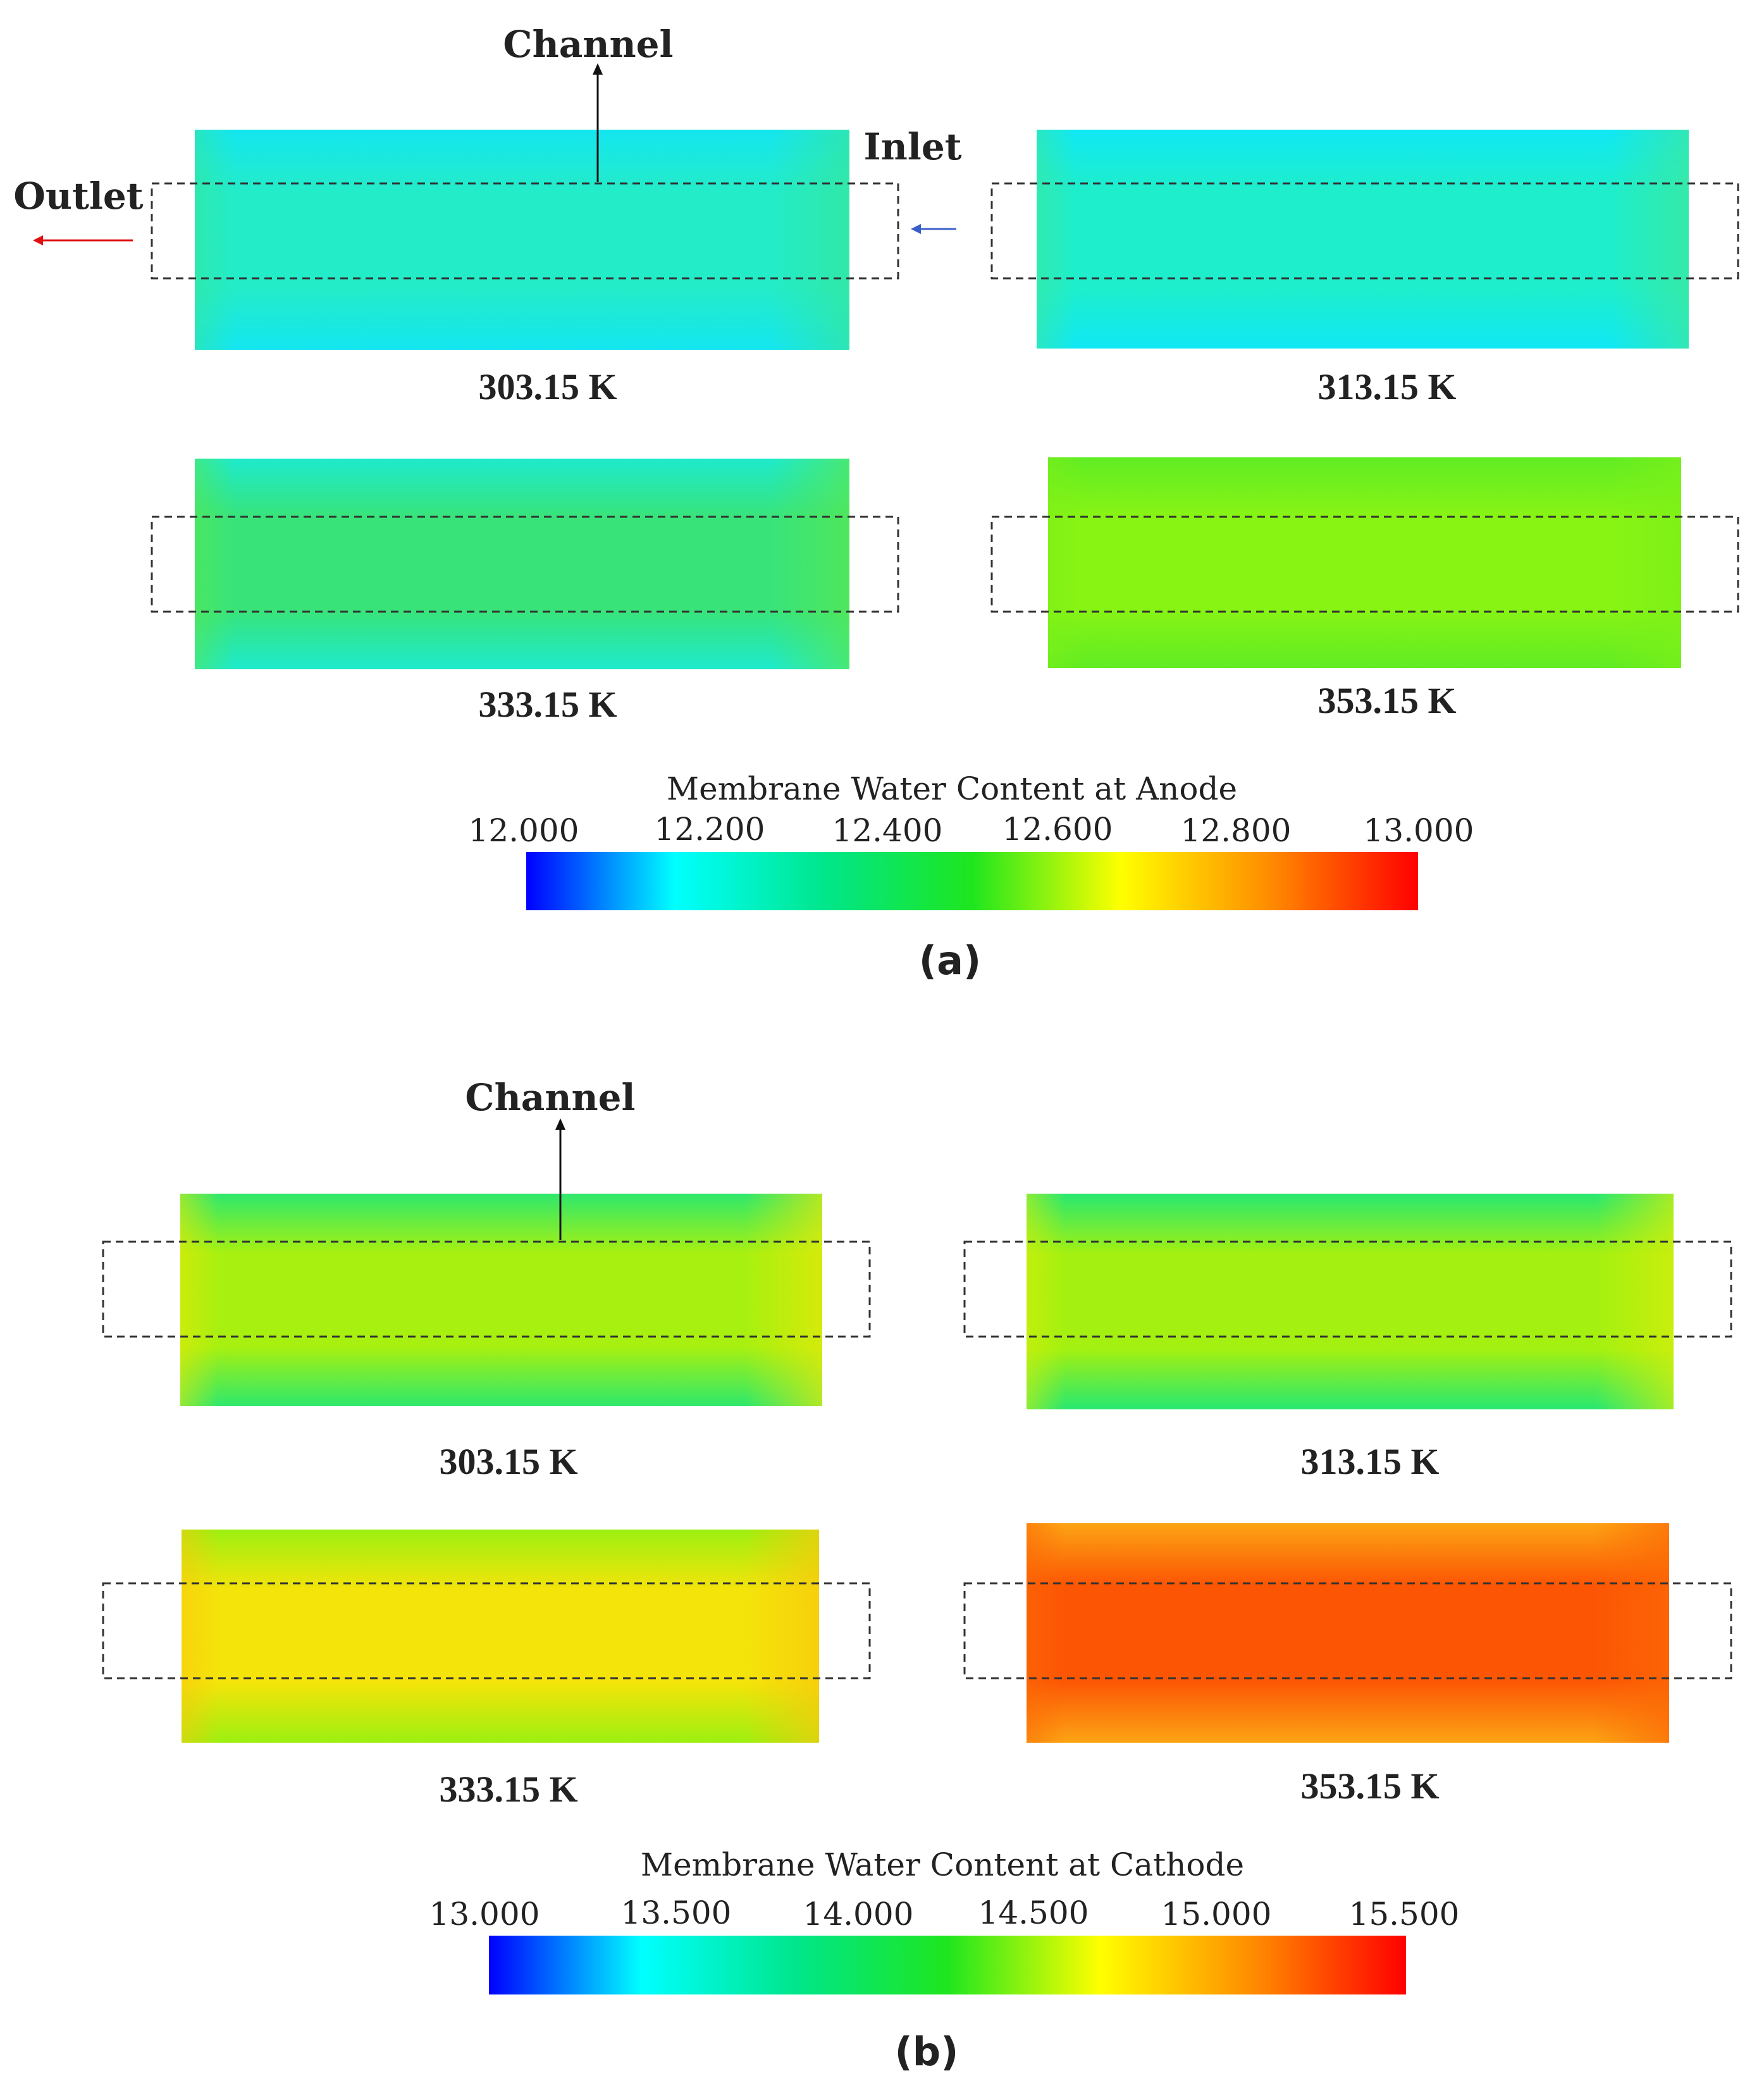 Image resolution: width=1764 pixels, height=2090 pixels. Describe the element at coordinates (942, 1864) in the screenshot. I see `colorbar-title: Membrane Water Content at Cathode` at that location.